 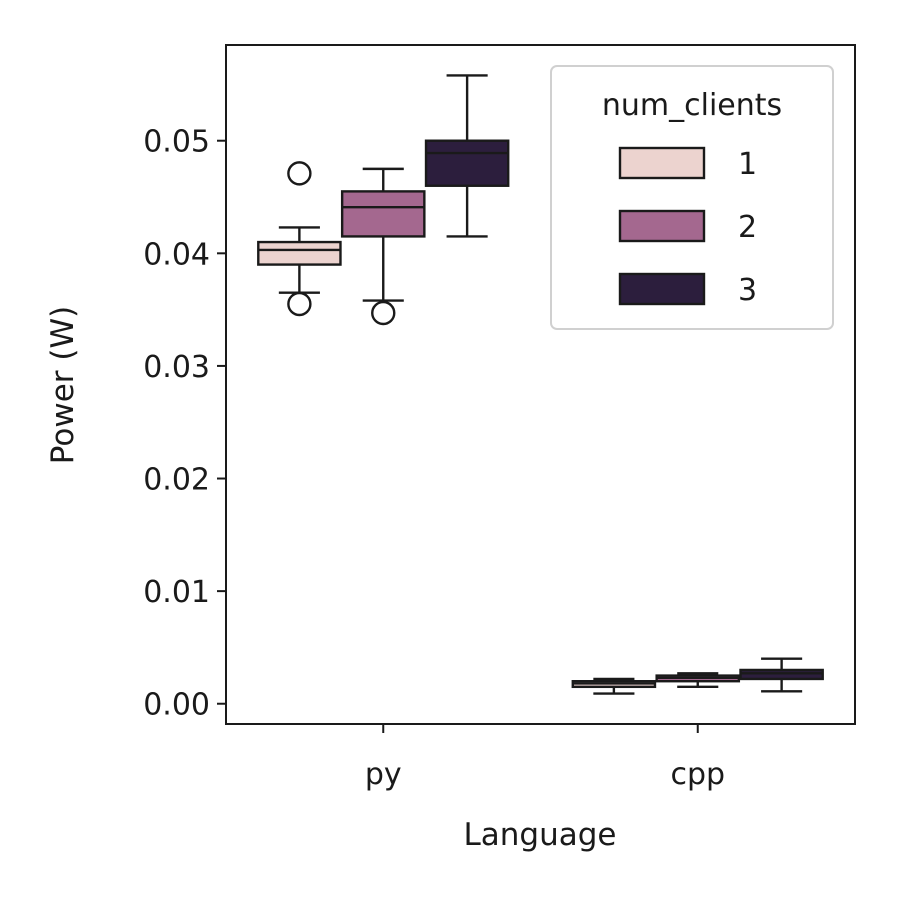 What do you see at coordinates (184, 424) in the screenshot?
I see `y-axis: 0.00 0.01 0.02 0.03 0.04 0.05` at bounding box center [184, 424].